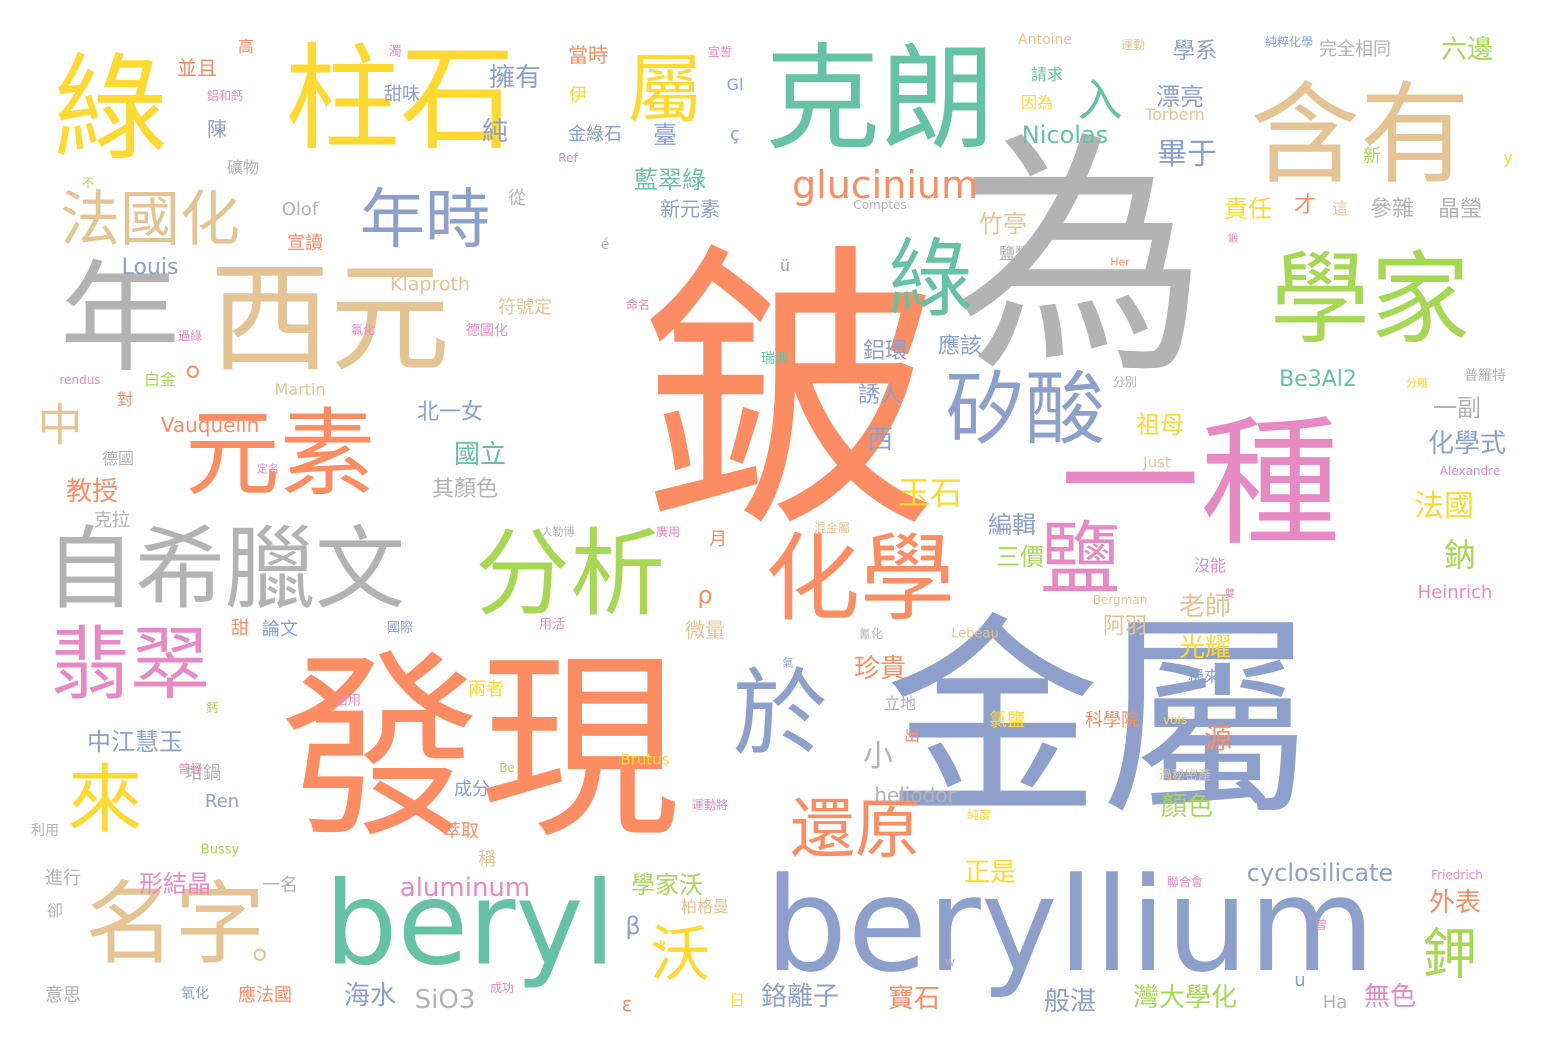 The height and width of the screenshot is (1052, 1548). Describe the element at coordinates (190, 769) in the screenshot. I see `word-once: 曾經` at that location.